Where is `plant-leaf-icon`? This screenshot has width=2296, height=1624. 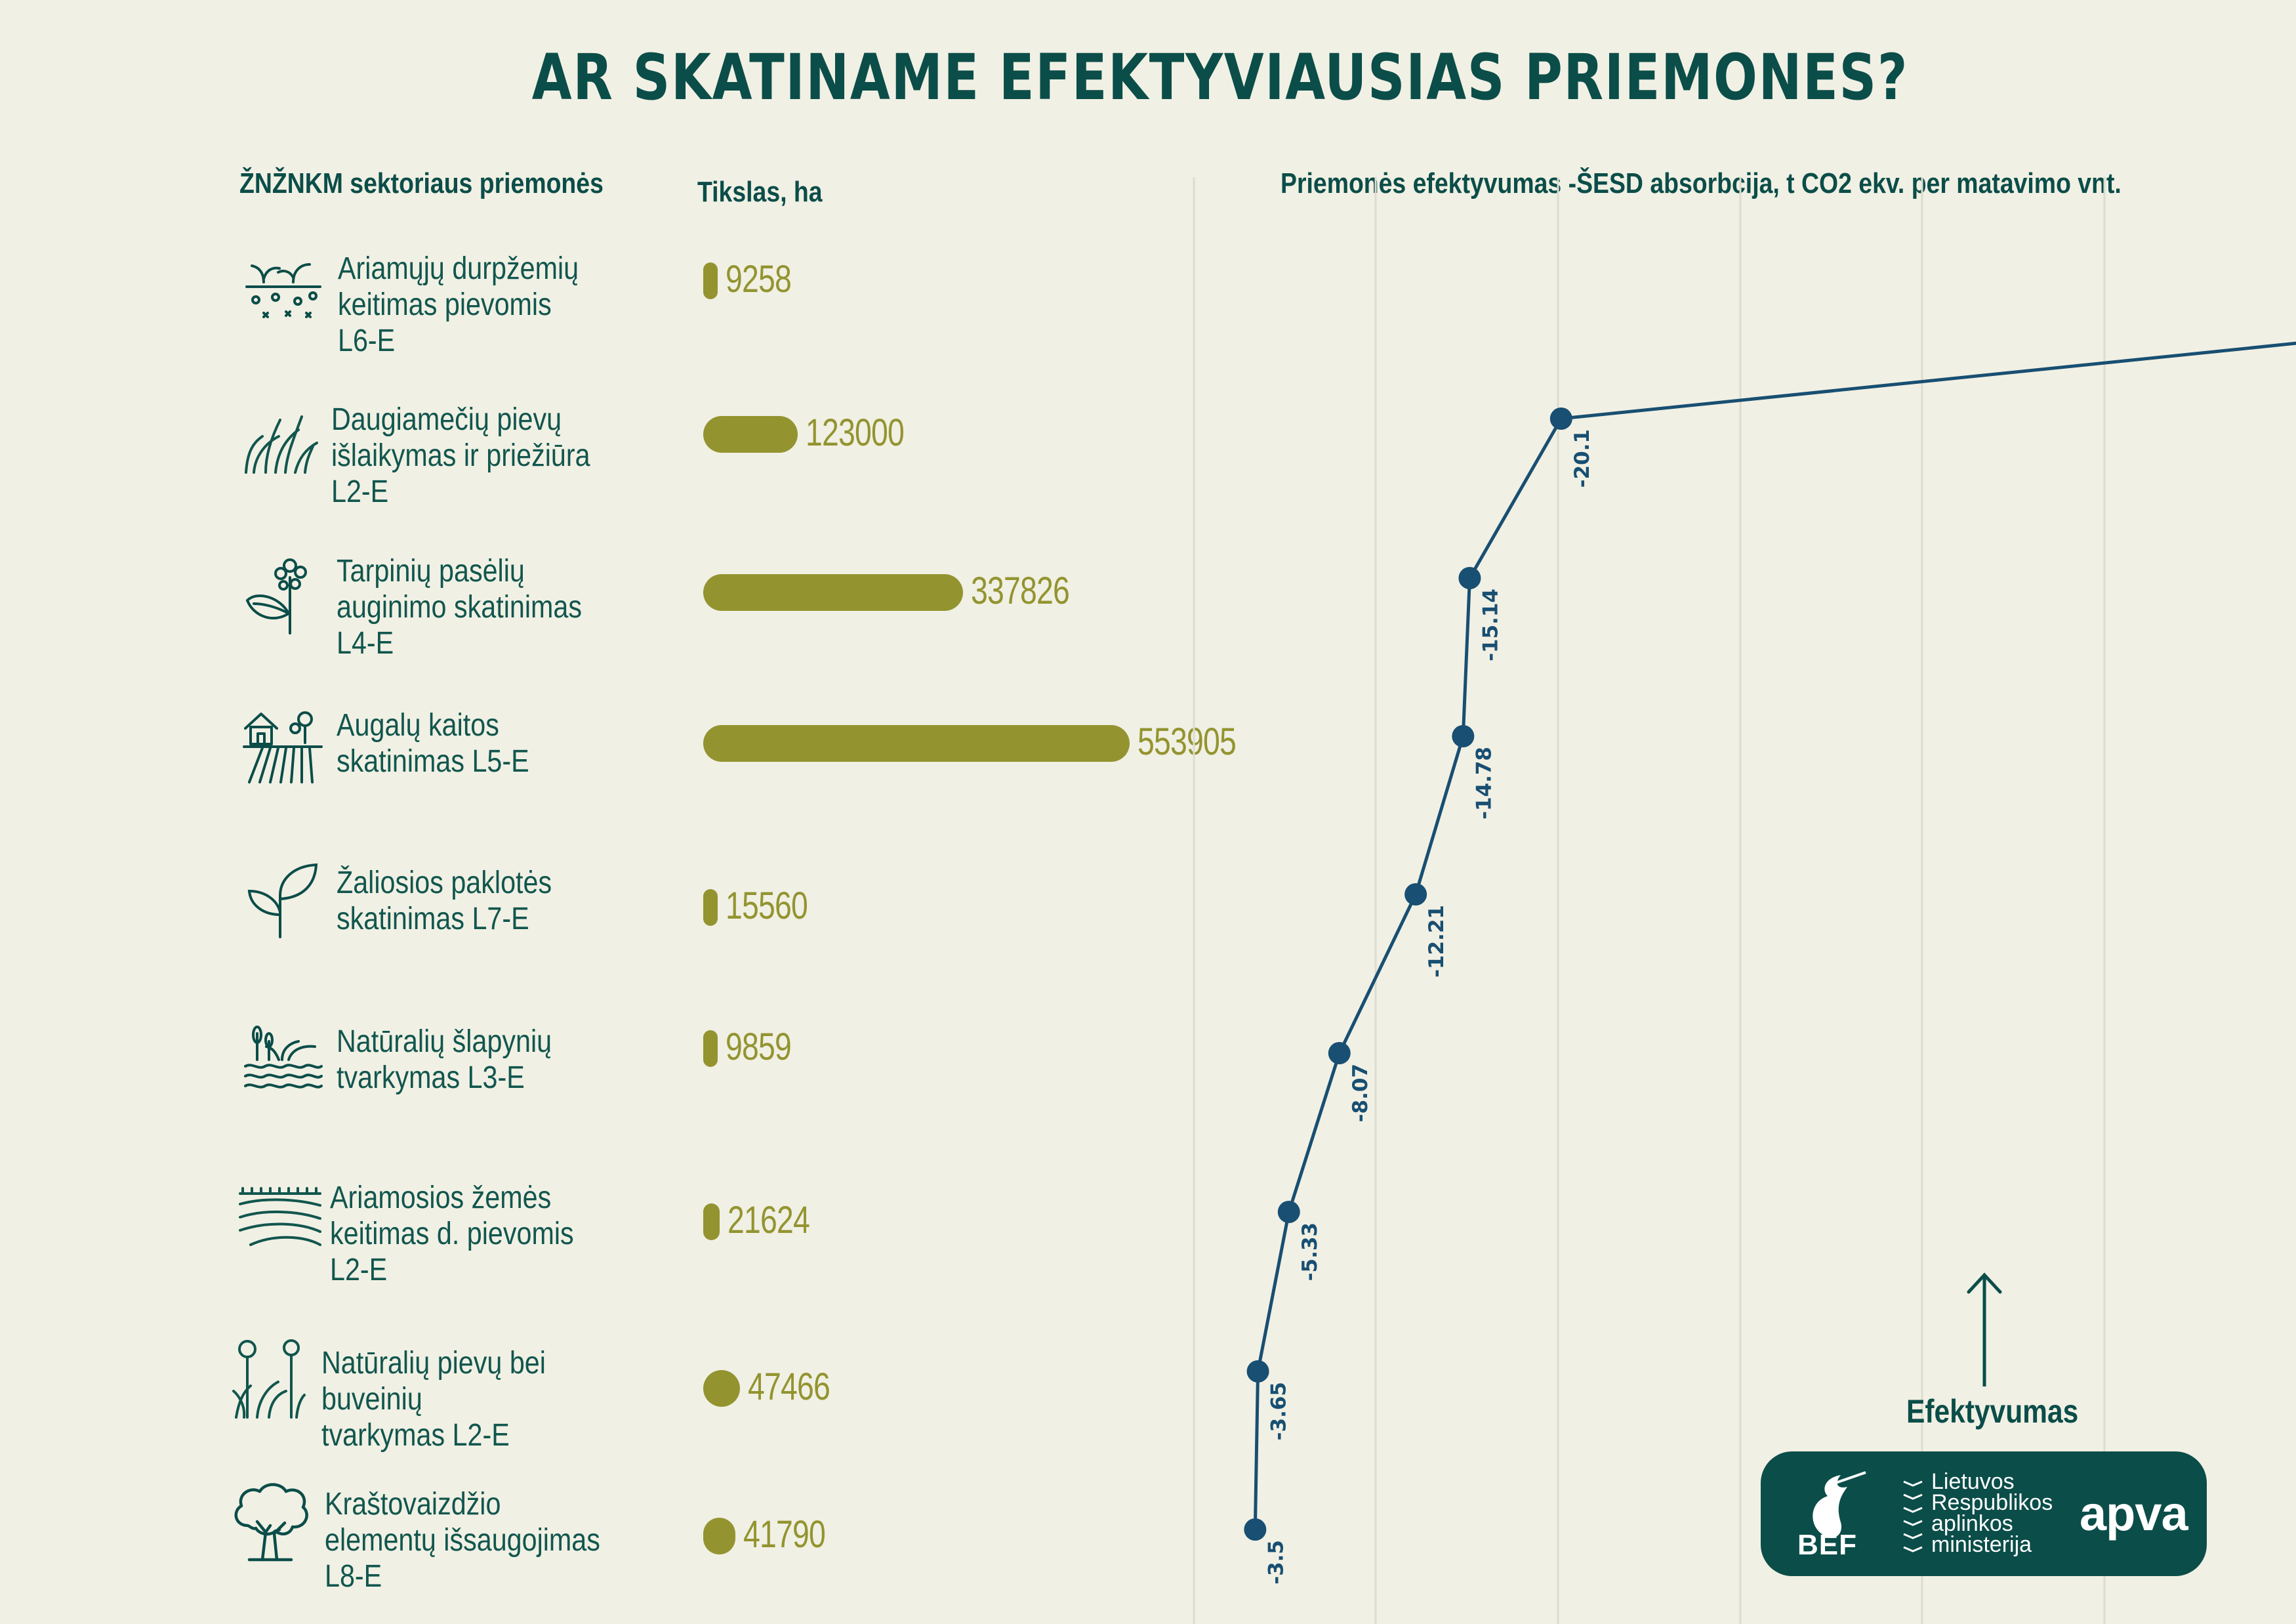
plant-leaf-icon is located at coordinates (282, 593).